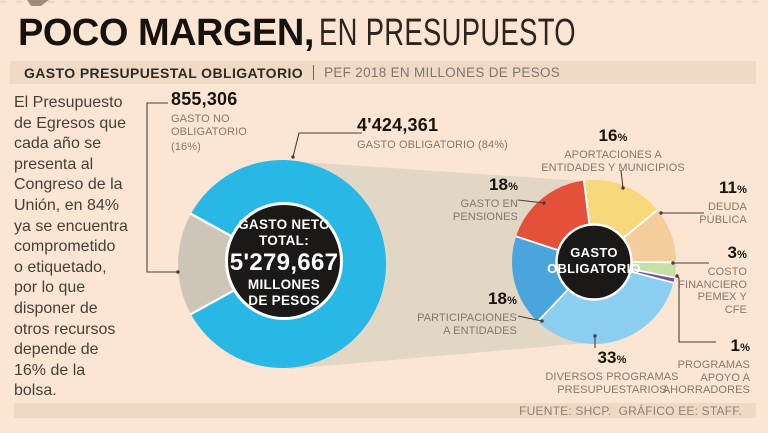 The height and width of the screenshot is (433, 768). Describe the element at coordinates (186, 147) in the screenshot. I see `label-line: (16%)` at that location.